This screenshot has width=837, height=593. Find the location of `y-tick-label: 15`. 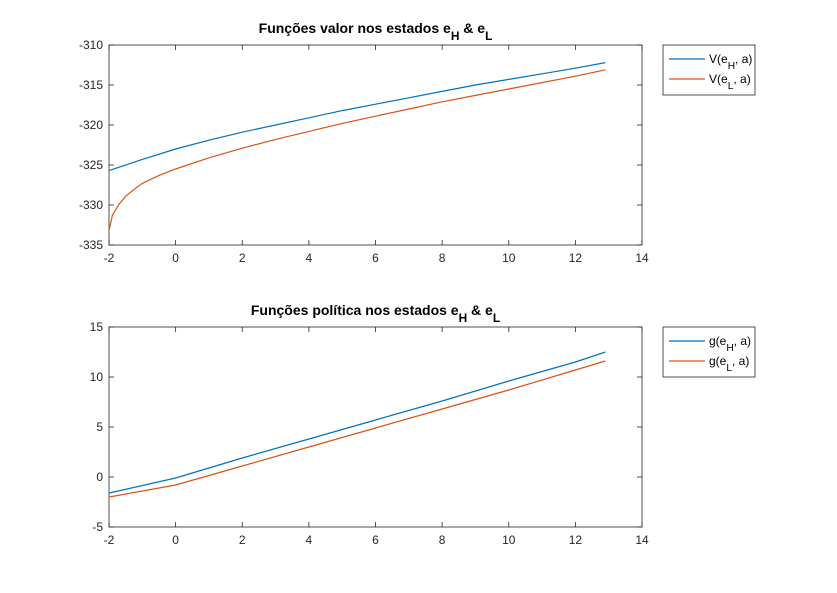

y-tick-label: 15 is located at coordinates (97, 327).